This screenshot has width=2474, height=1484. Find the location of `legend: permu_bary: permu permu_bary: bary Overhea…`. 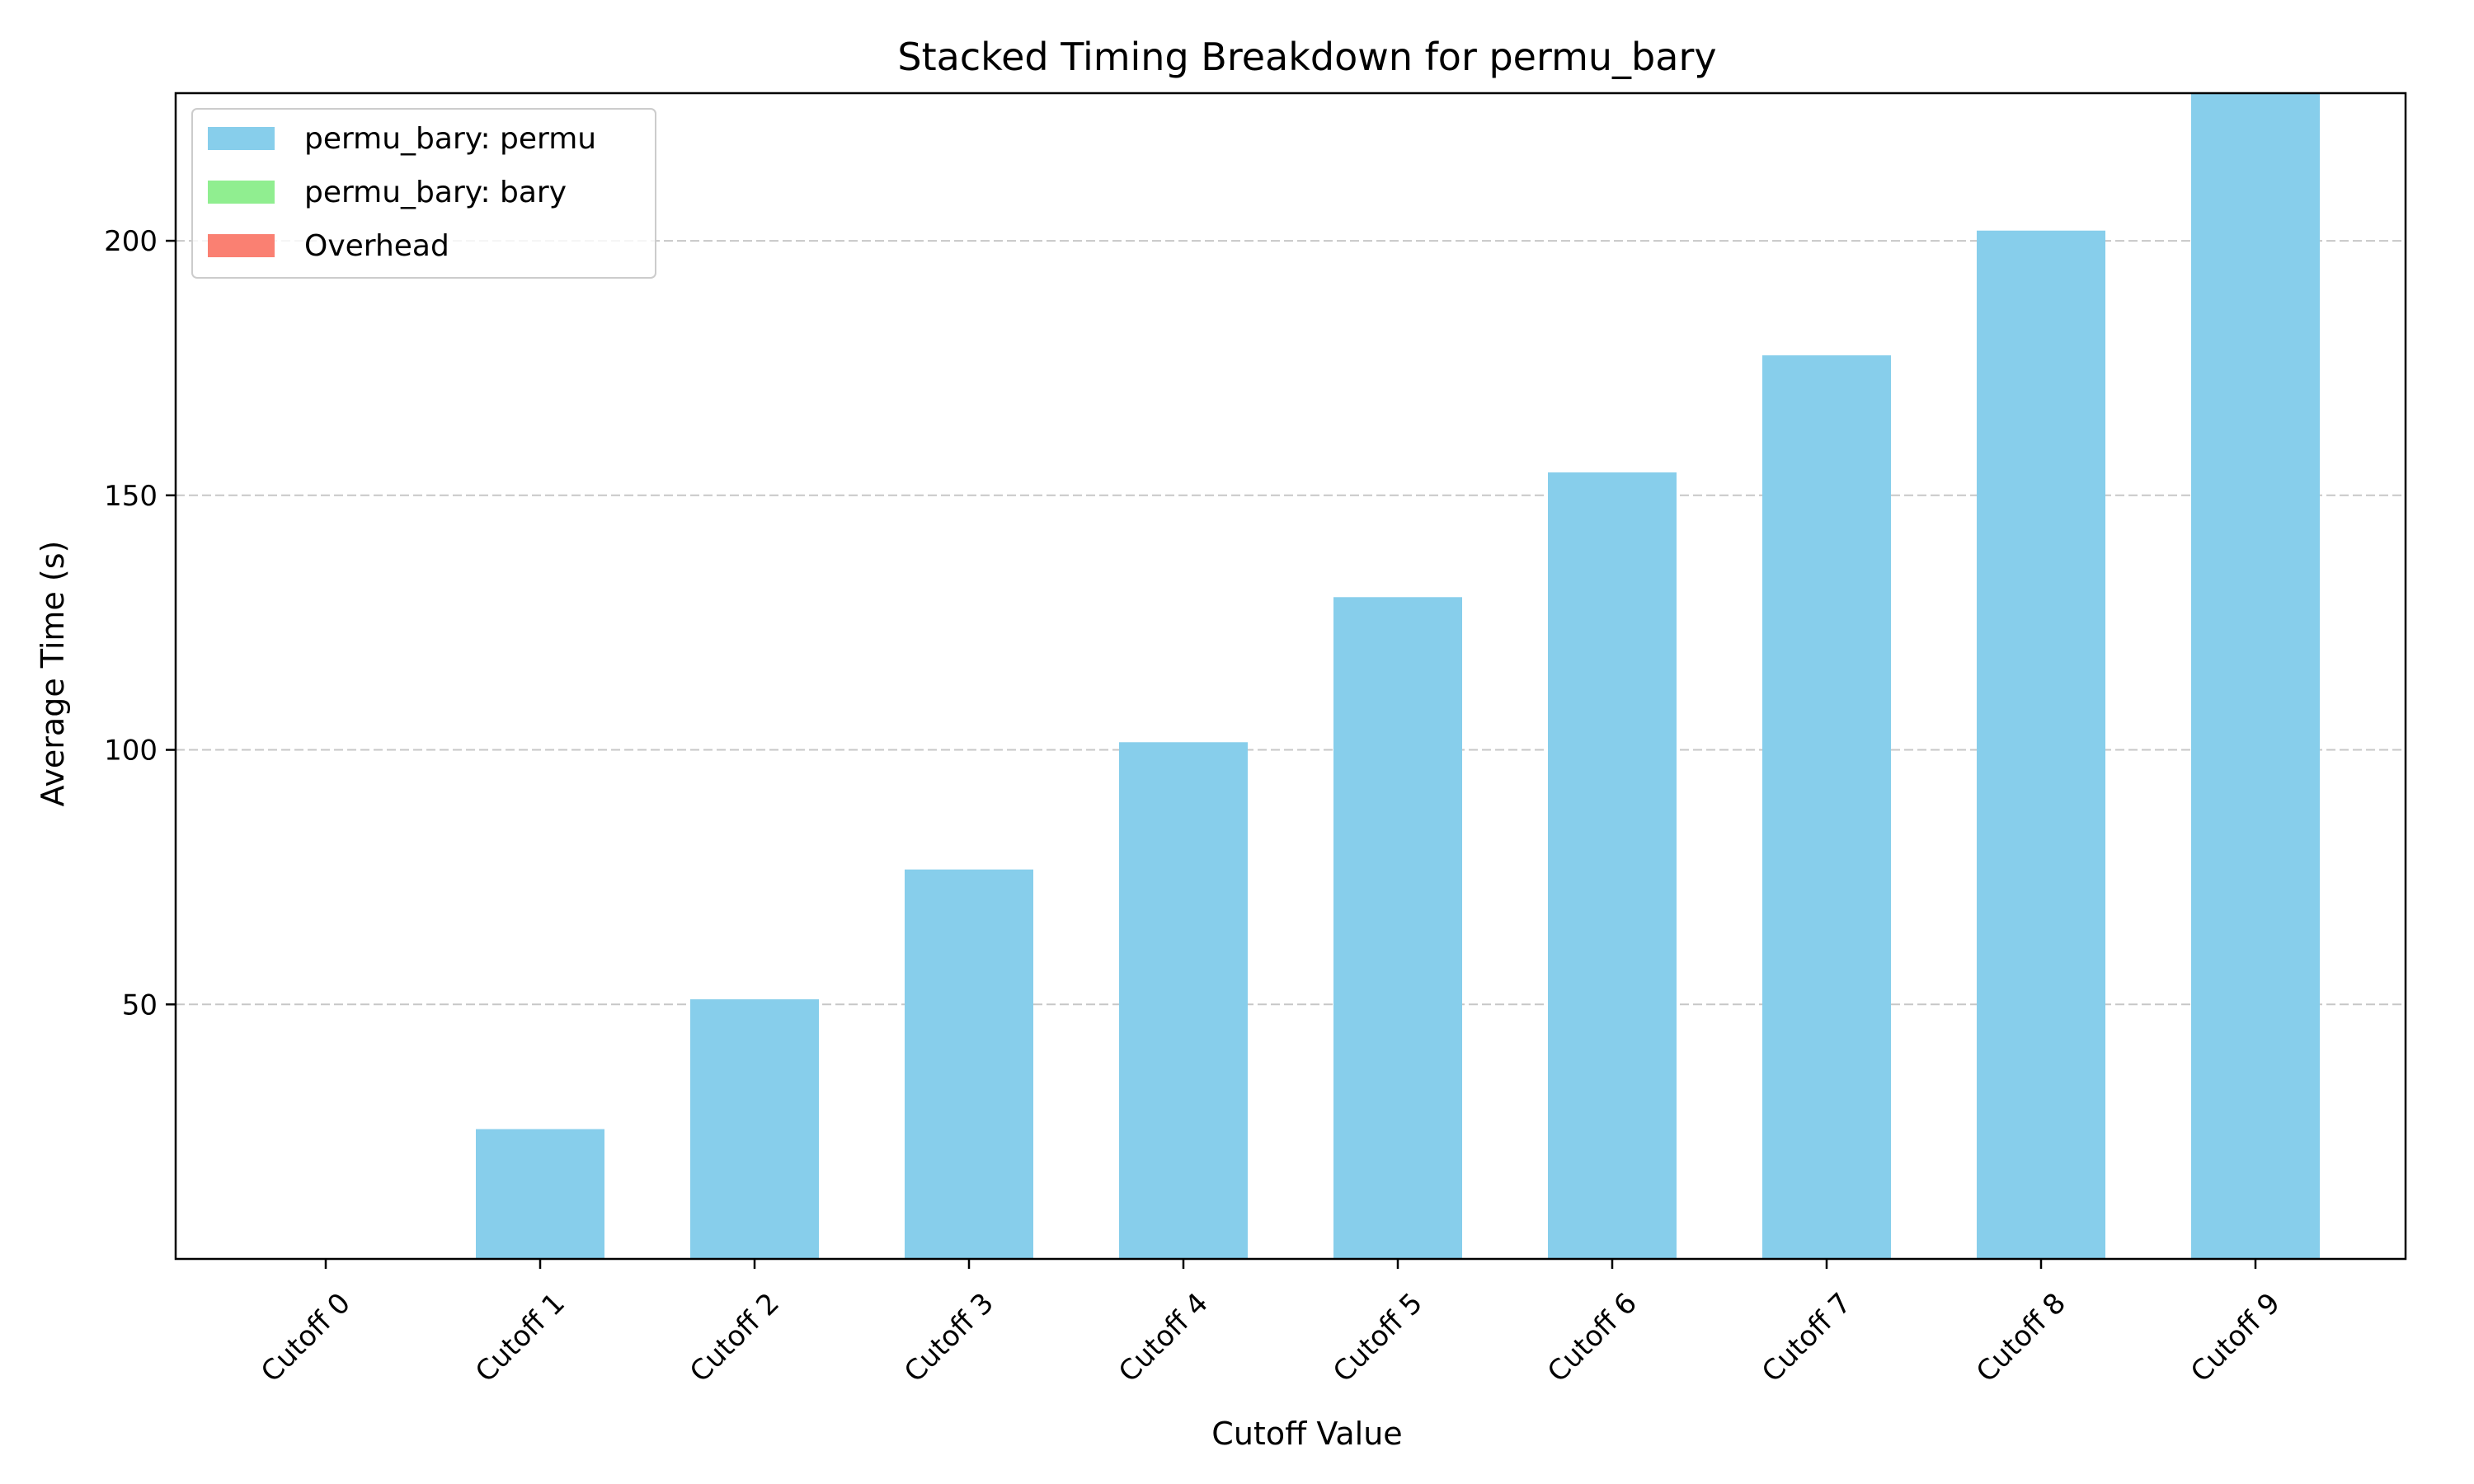

legend: permu_bary: permu permu_bary: bary Overhea… is located at coordinates (423, 193).